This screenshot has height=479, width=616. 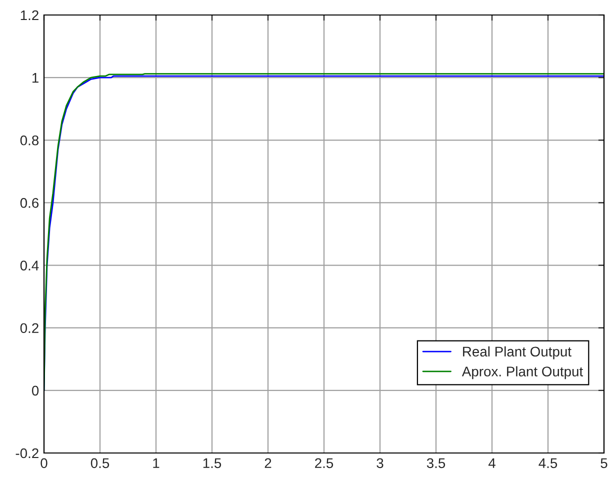 I want to click on x-tick-label: 2, so click(x=268, y=463).